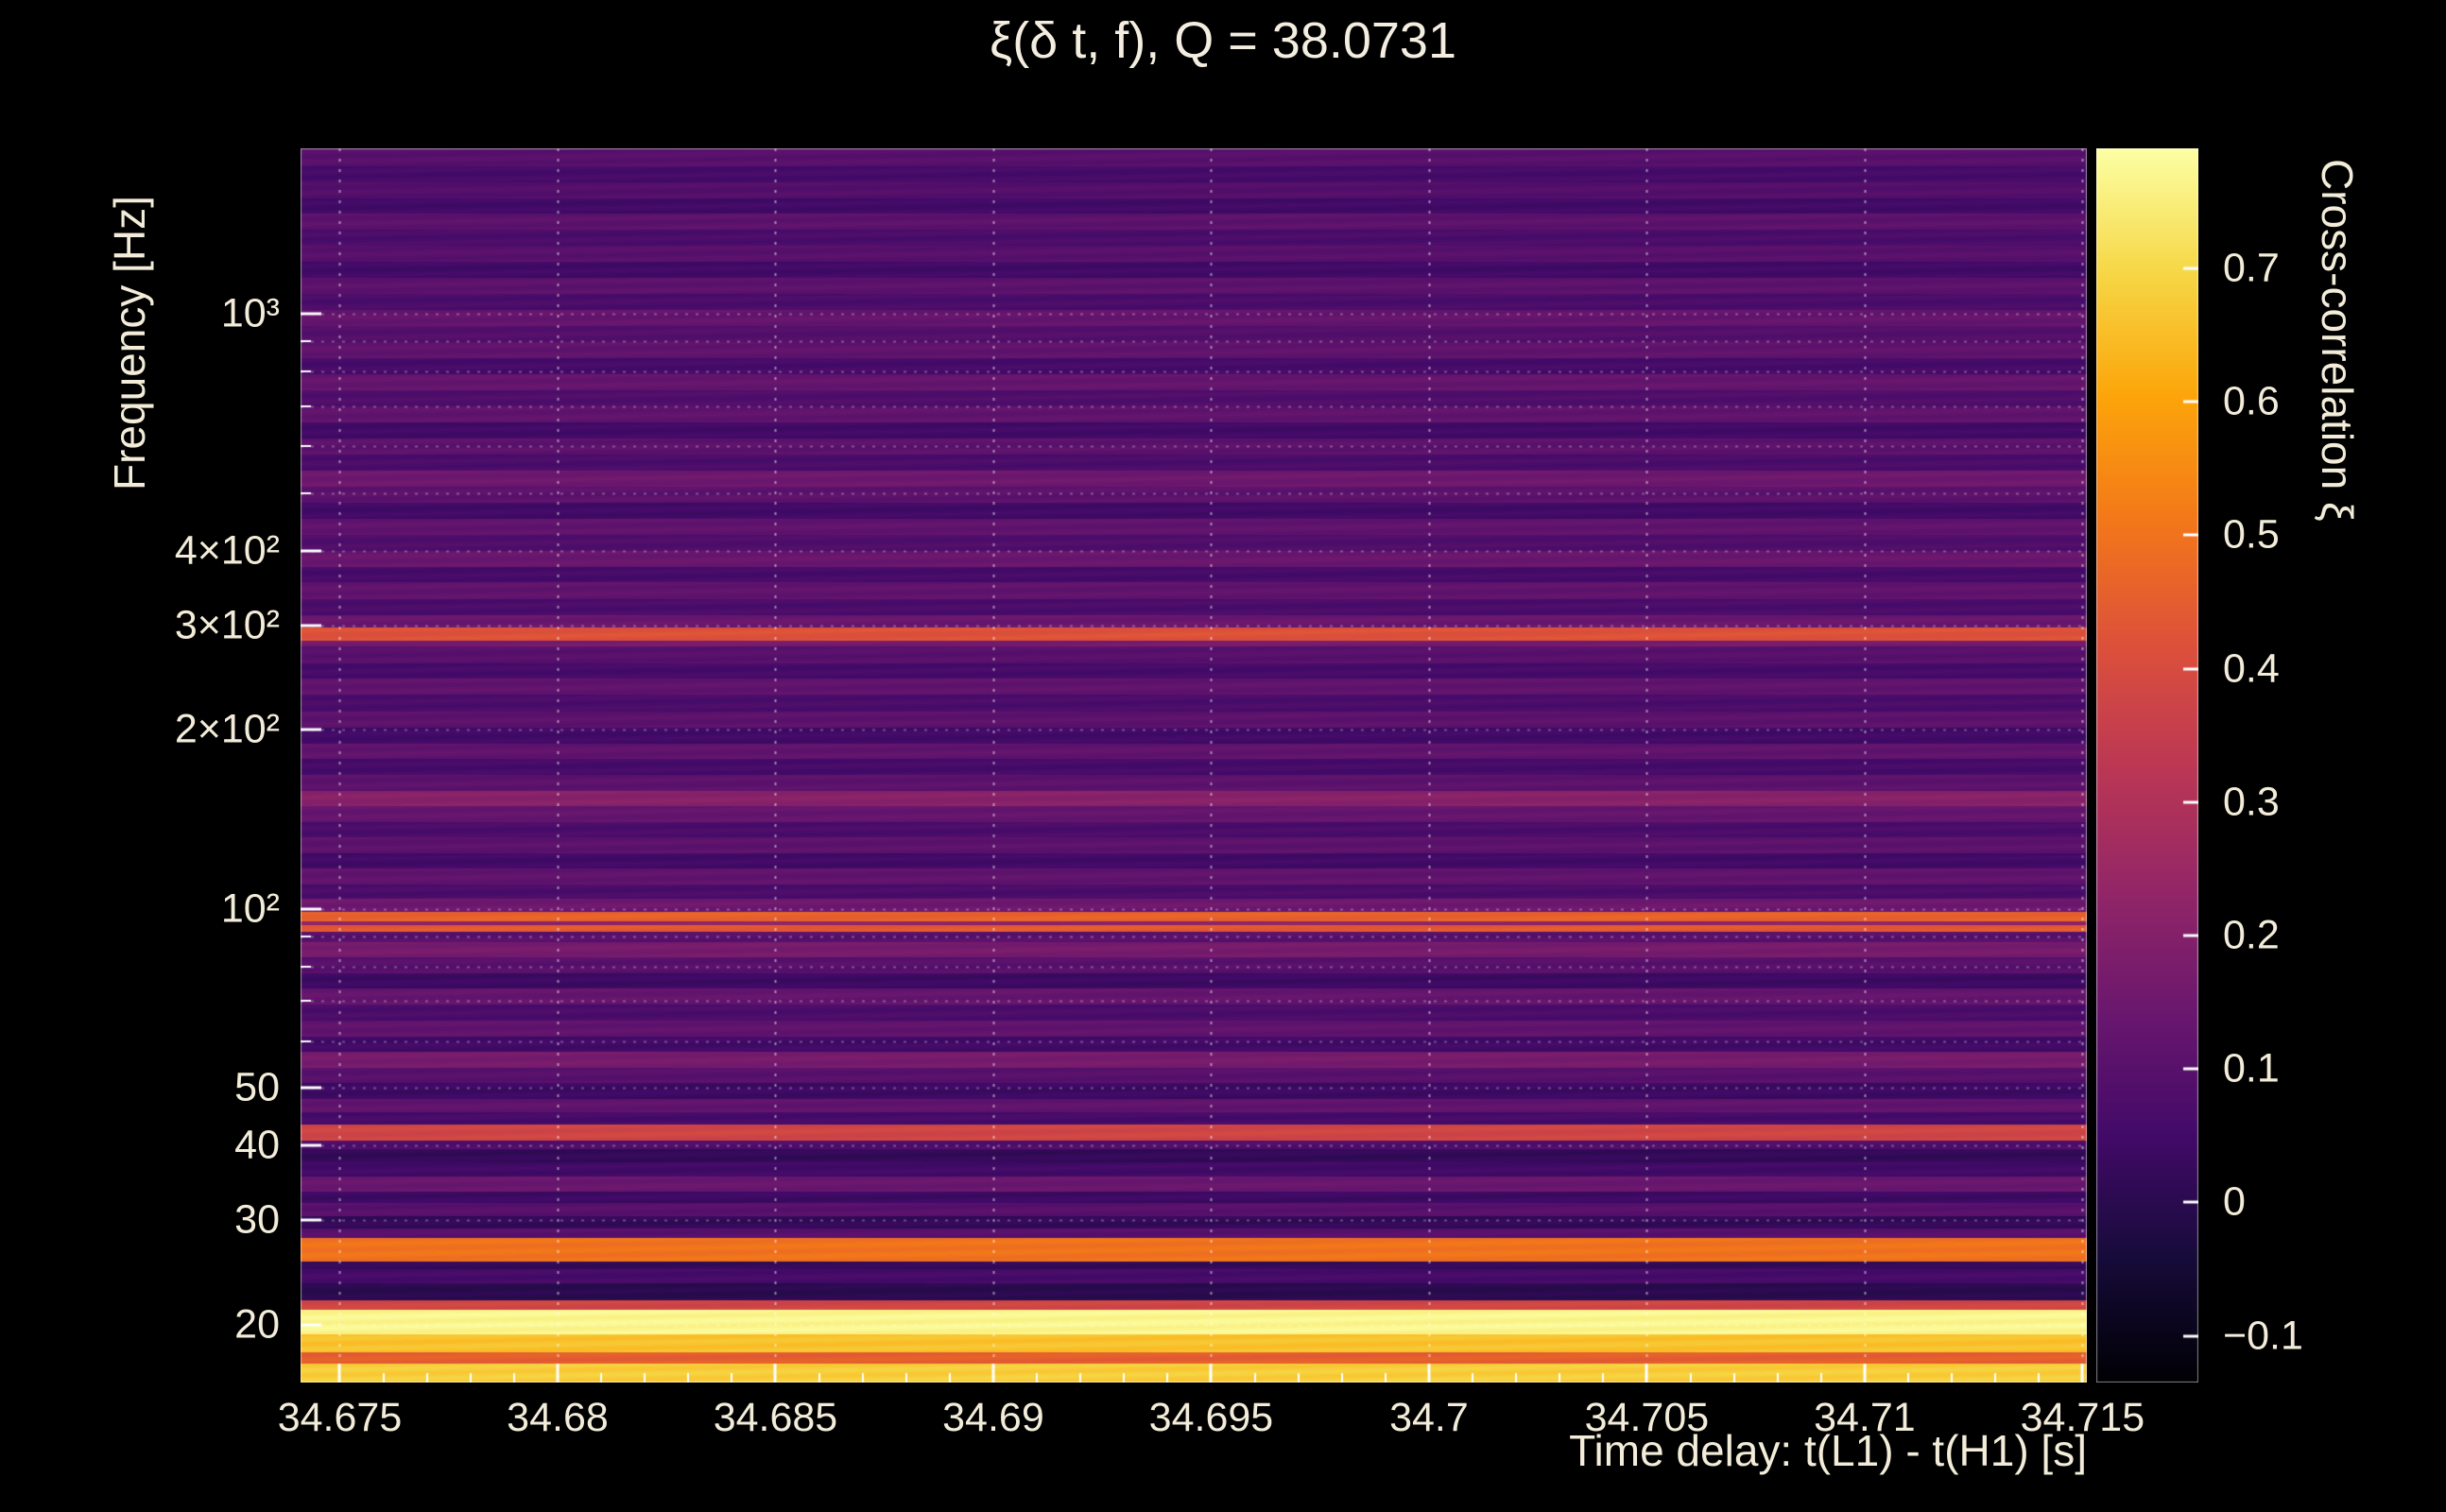  Describe the element at coordinates (2263, 1336) in the screenshot. I see `colorbar-tick-label: −0.1` at that location.